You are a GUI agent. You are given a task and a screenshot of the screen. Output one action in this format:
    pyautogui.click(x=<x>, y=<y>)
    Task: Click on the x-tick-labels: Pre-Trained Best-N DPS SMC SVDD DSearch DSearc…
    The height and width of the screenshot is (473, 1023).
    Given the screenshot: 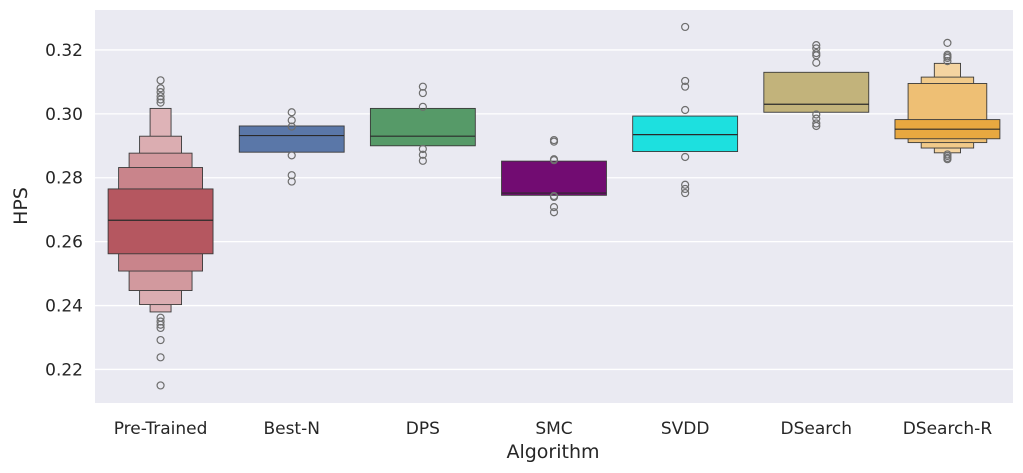 What is the action you would take?
    pyautogui.click(x=553, y=429)
    